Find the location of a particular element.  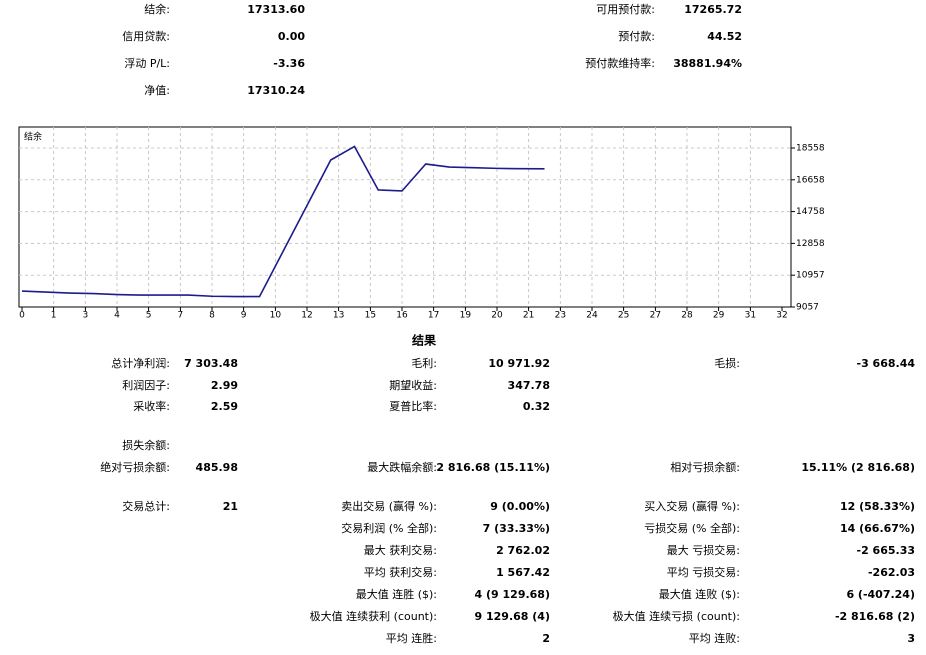

result-label: 损失余额: is located at coordinates (146, 445).